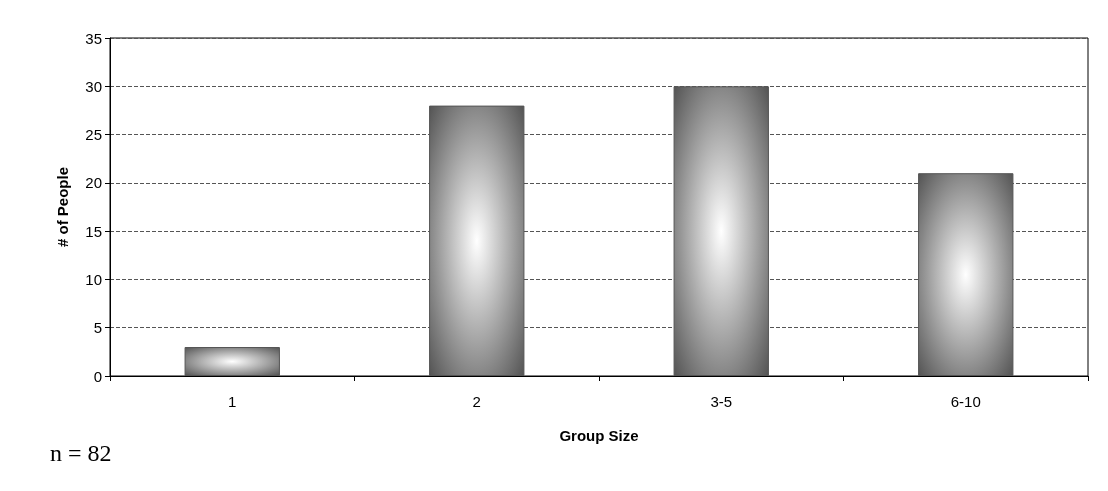  I want to click on y-tick-label: 0, so click(97, 376).